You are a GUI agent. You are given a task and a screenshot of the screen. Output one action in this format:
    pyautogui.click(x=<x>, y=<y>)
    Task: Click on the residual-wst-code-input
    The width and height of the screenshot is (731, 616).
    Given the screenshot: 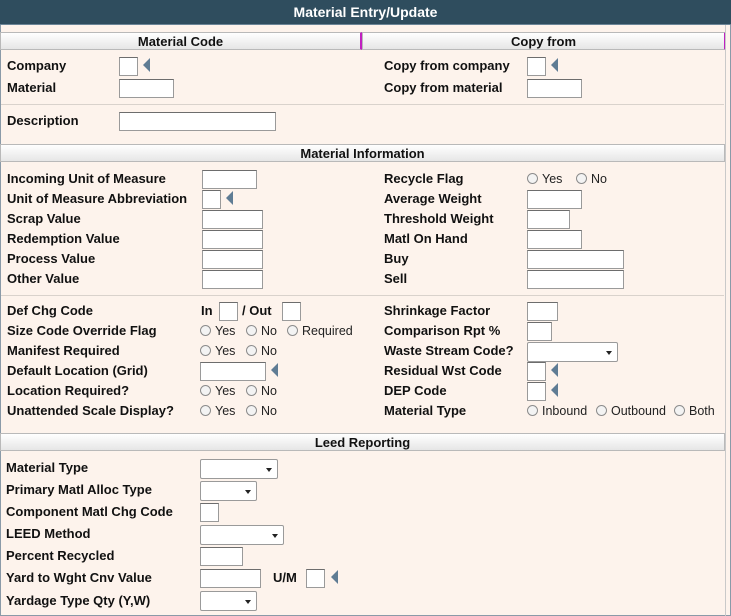 What is the action you would take?
    pyautogui.click(x=536, y=371)
    